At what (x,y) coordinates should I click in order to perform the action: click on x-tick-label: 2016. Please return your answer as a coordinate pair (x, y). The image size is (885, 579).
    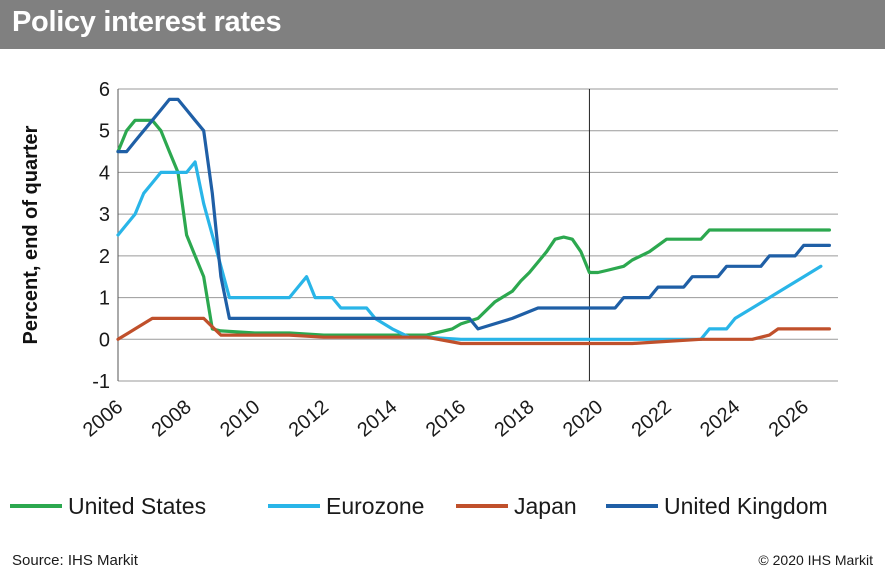
    Looking at the image, I should click on (446, 418).